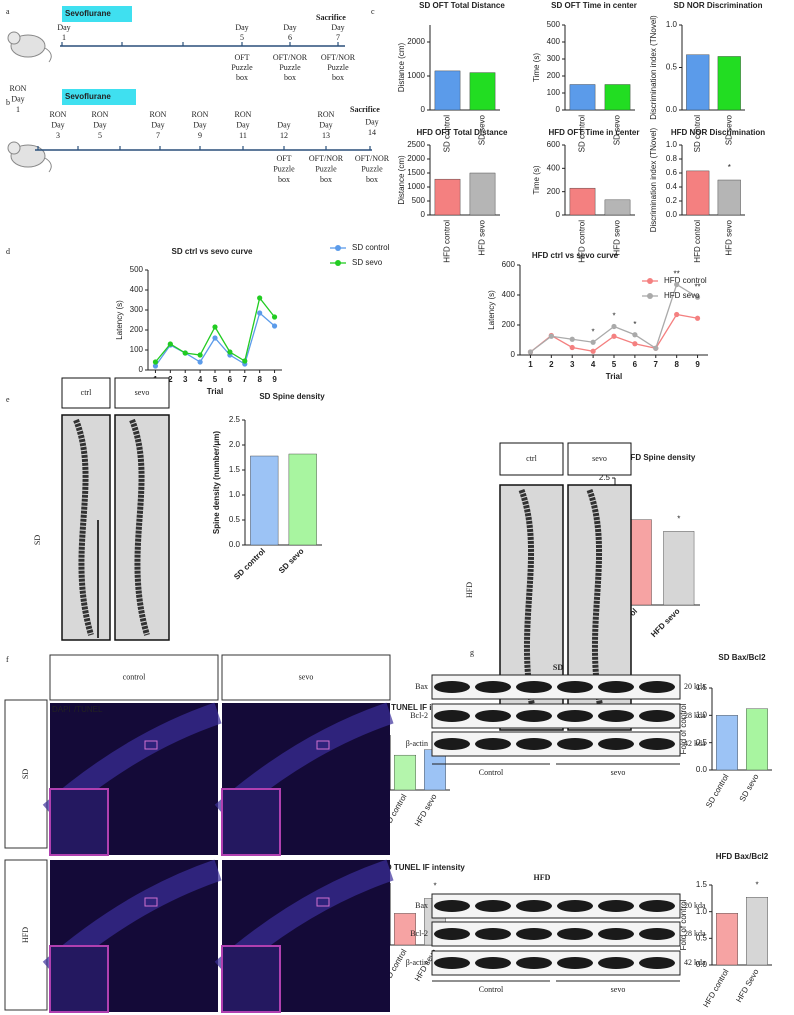  Describe the element at coordinates (417, 743) in the screenshot. I see `protein-label: β-actin` at that location.